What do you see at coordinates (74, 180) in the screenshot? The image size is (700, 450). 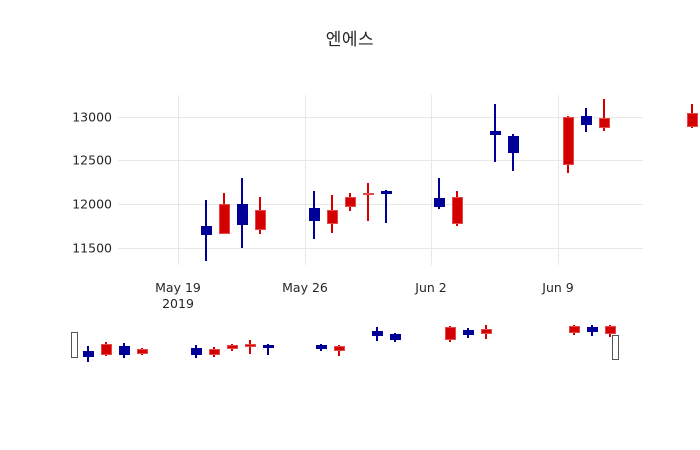 I see `y-axis-tick-labels: 11500 12000 12500 13000` at bounding box center [74, 180].